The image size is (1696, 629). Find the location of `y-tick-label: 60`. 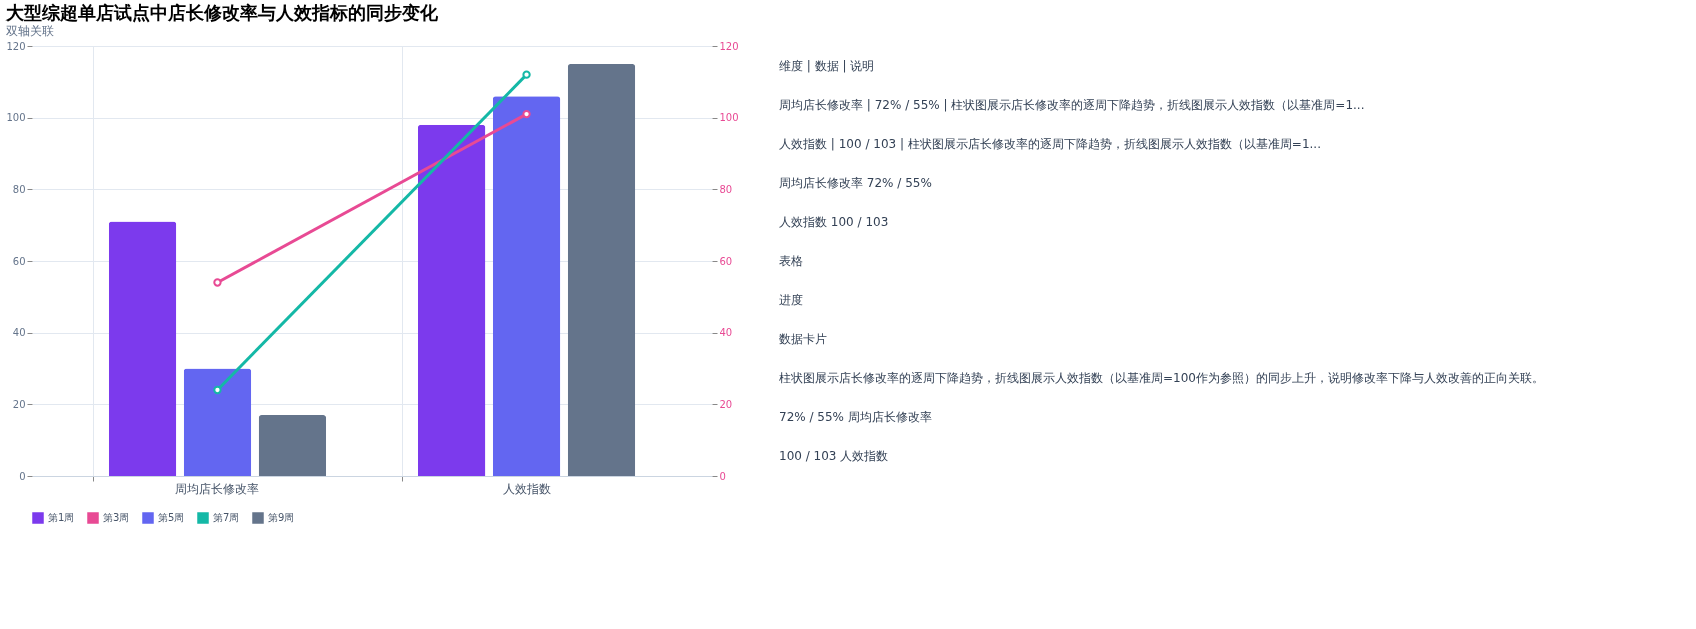

y-tick-label: 60 is located at coordinates (19, 261).